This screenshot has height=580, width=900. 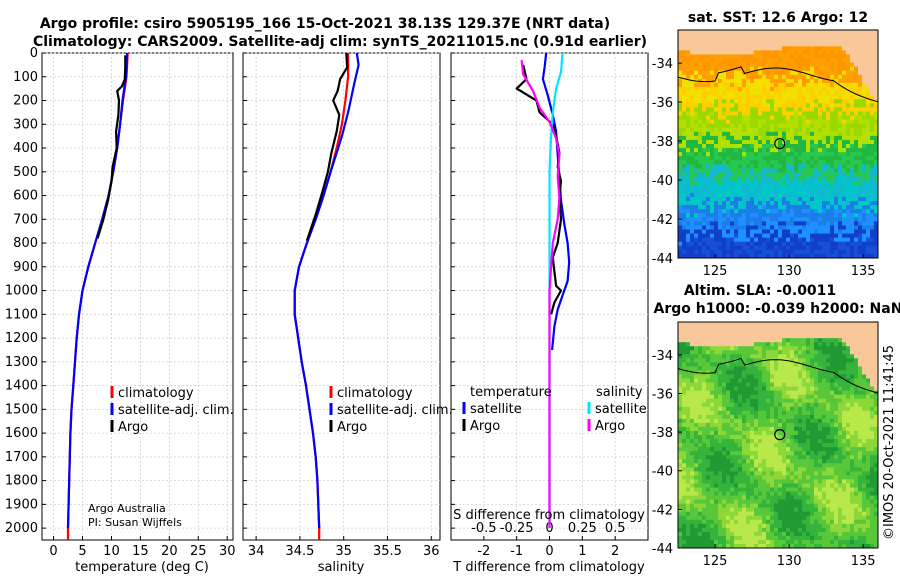 What do you see at coordinates (227, 551) in the screenshot?
I see `x-tick-label: 30` at bounding box center [227, 551].